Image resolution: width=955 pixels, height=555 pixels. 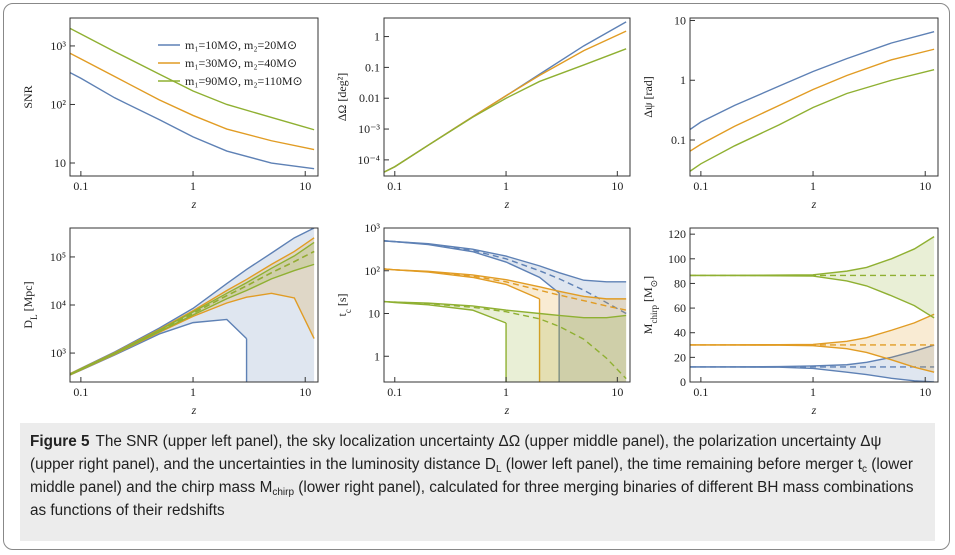 What do you see at coordinates (241, 45) in the screenshot?
I see `legend-label: m₁=10M⊙, m₂=20M⊙` at bounding box center [241, 45].